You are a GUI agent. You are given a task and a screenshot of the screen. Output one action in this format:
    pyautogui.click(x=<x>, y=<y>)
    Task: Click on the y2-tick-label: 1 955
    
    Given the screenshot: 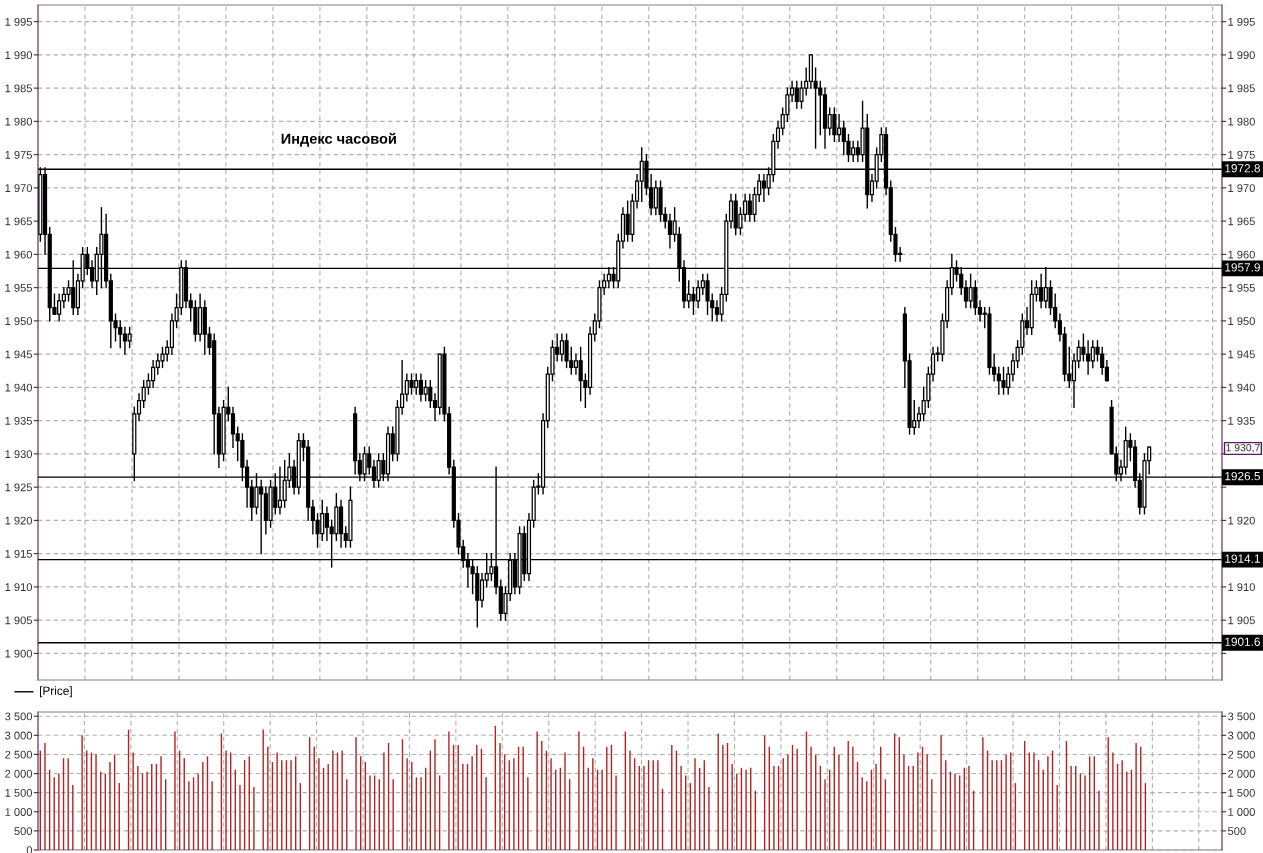 What is the action you would take?
    pyautogui.click(x=1241, y=287)
    